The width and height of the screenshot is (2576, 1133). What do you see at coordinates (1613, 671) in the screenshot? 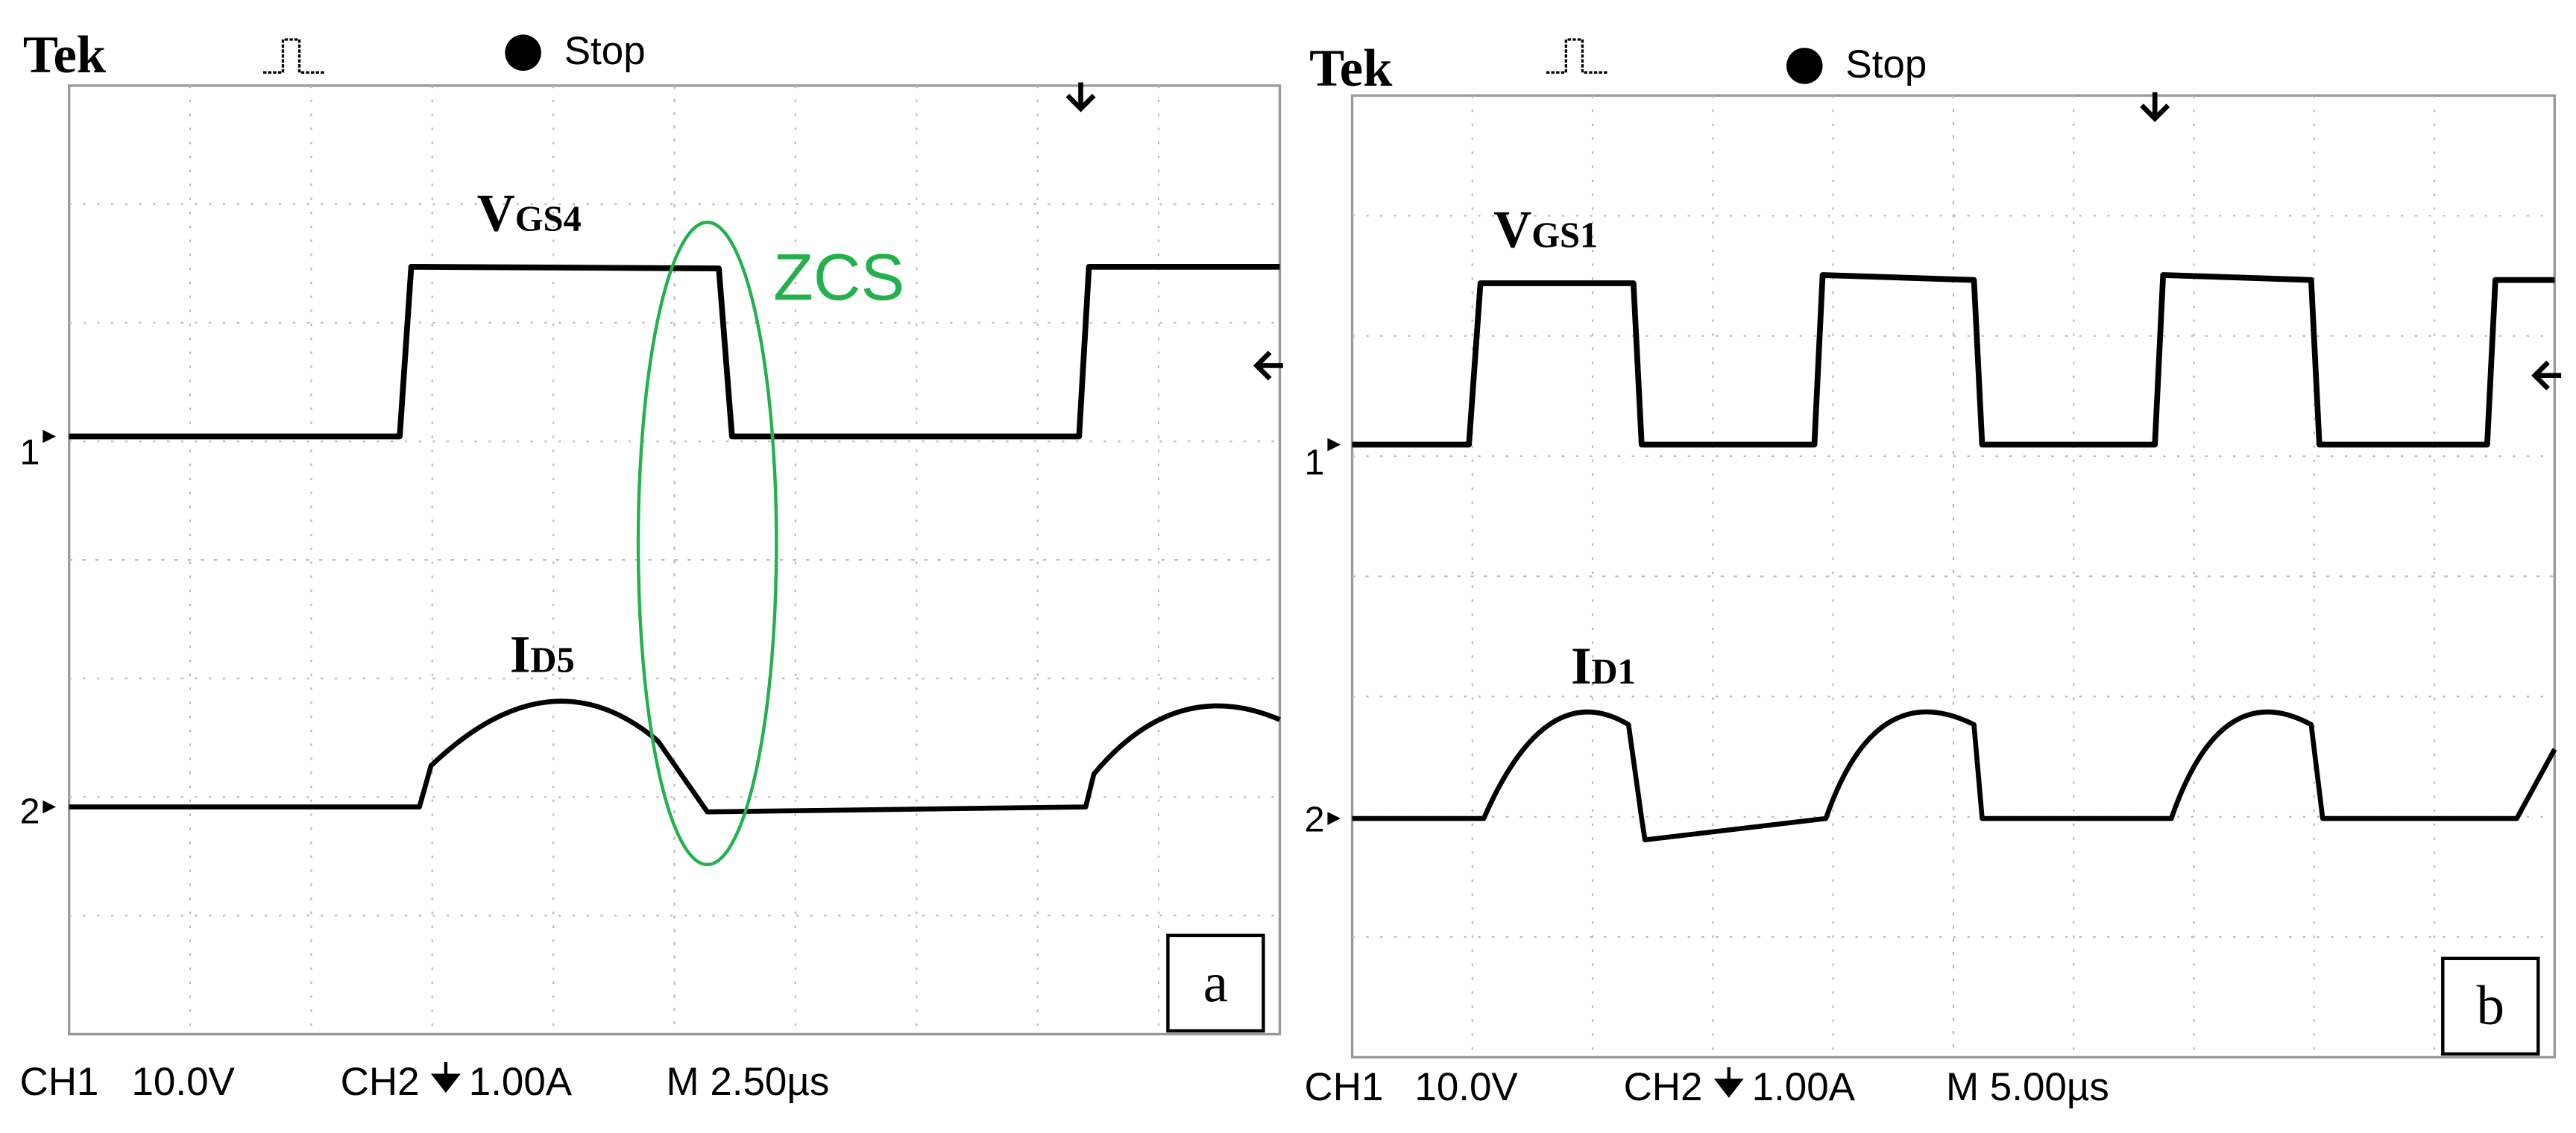
I see `trace-subscript: D1` at bounding box center [1613, 671].